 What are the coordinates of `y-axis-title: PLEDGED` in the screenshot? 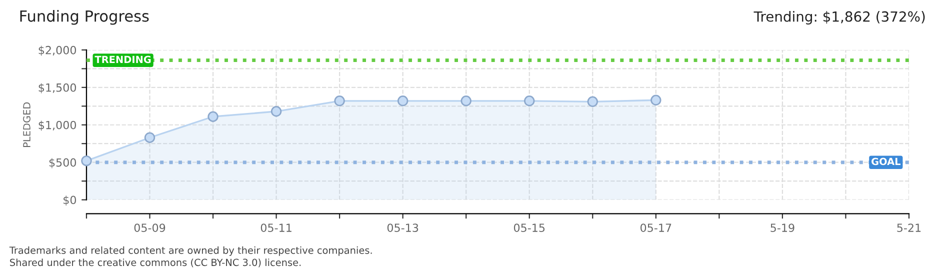 It's located at (26, 124).